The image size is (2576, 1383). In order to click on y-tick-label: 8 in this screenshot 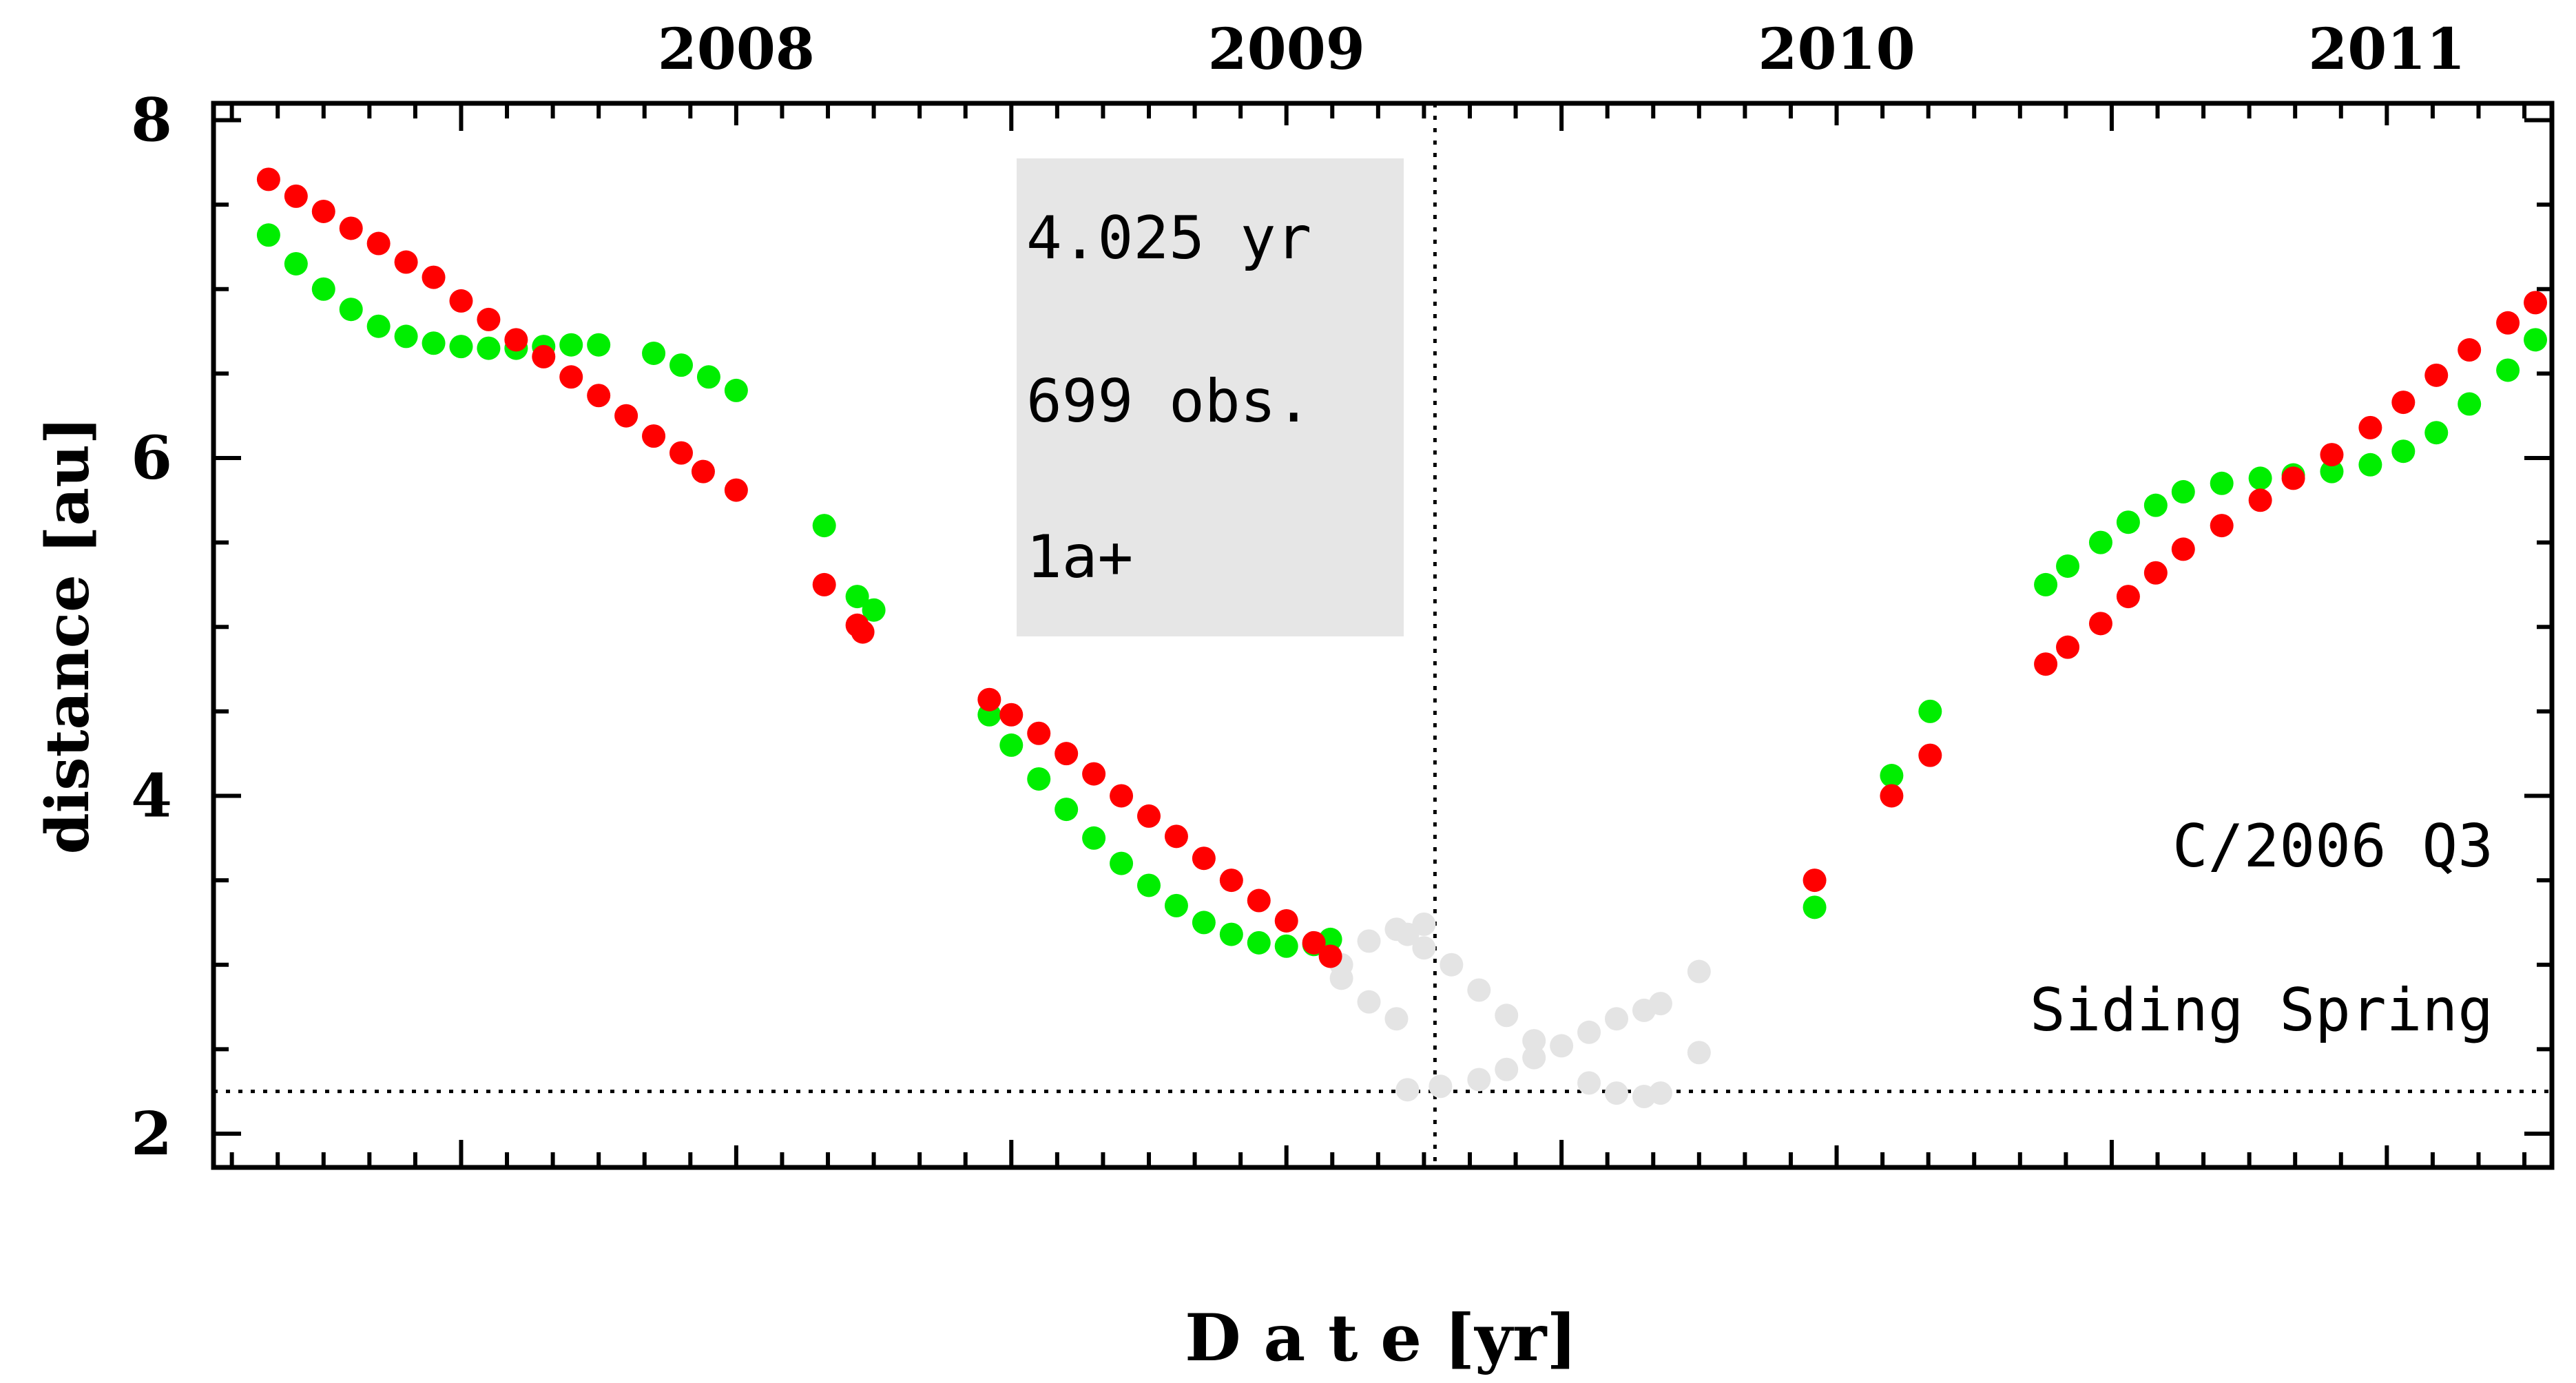, I will do `click(151, 121)`.